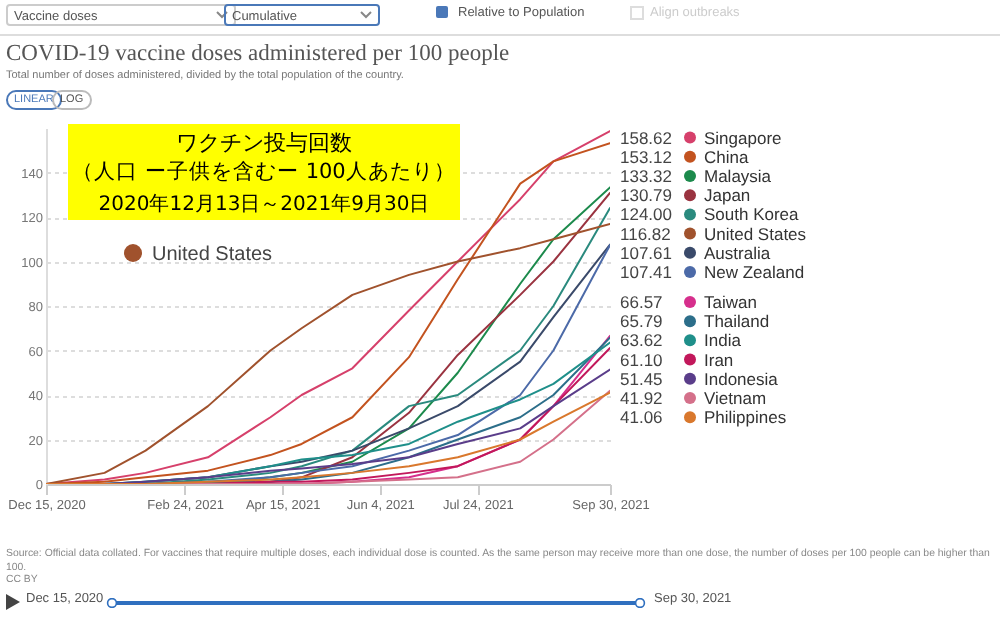 The width and height of the screenshot is (1000, 642). I want to click on legend-label: Philippines, so click(745, 417).